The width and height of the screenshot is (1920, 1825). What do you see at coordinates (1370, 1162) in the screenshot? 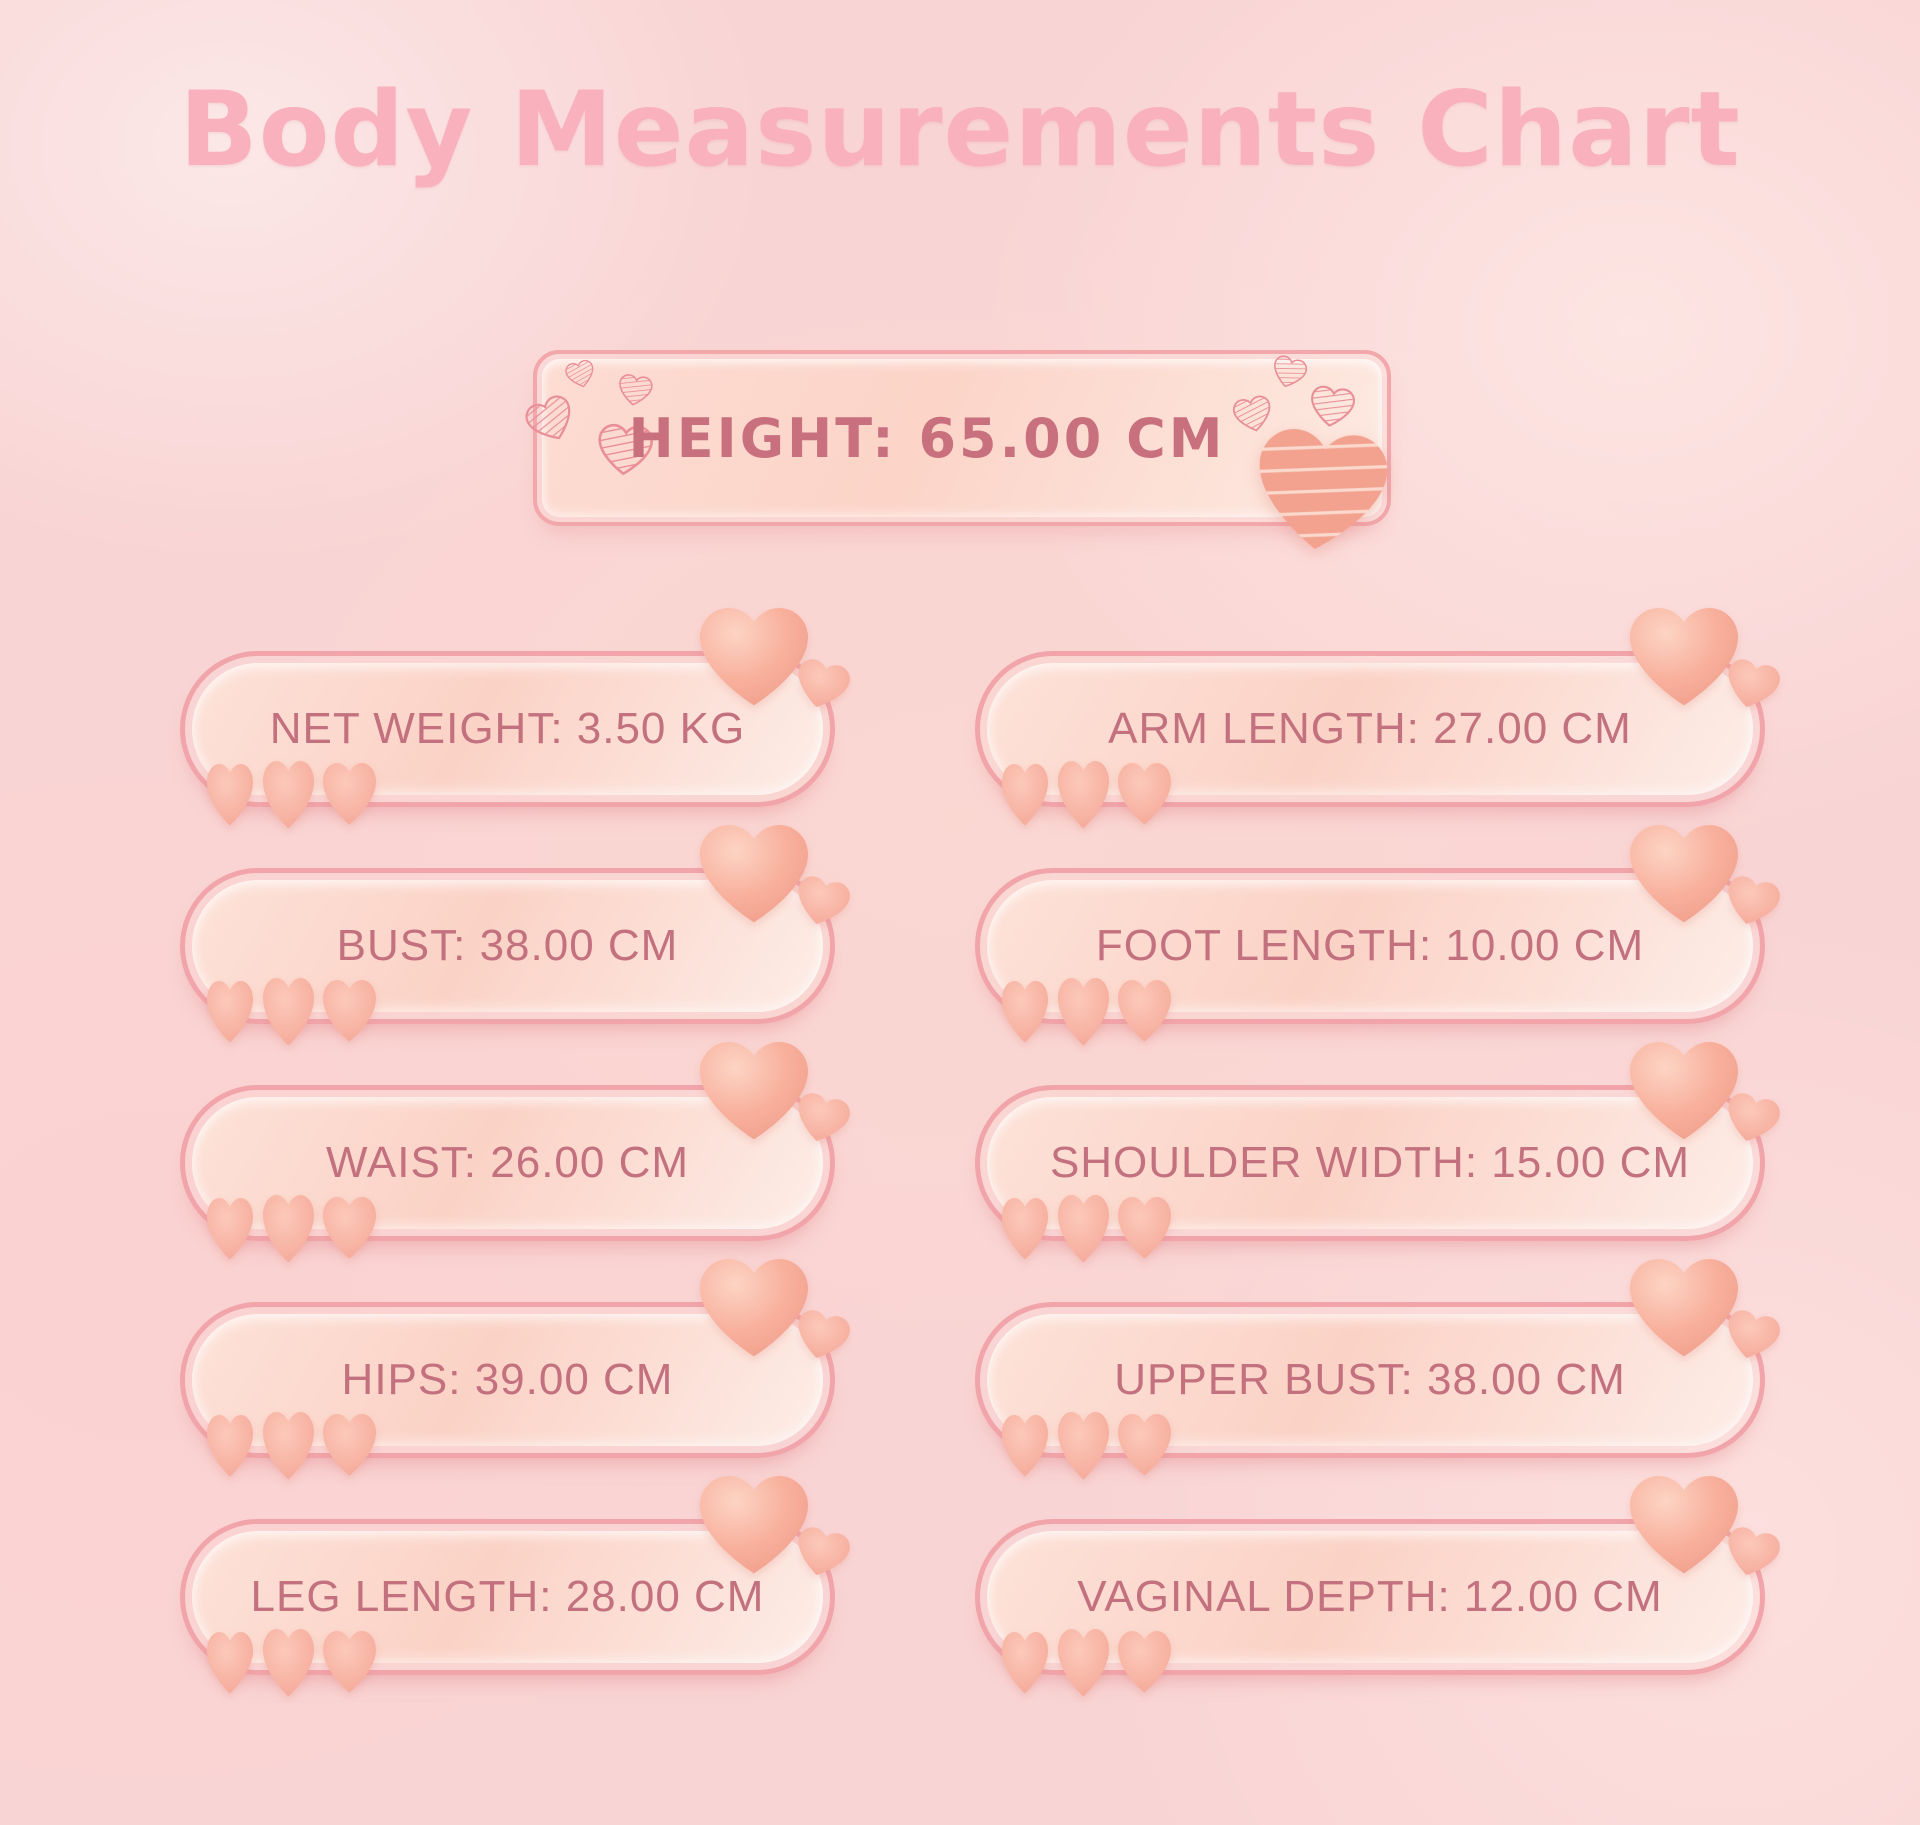
I see `measurement-label: SHOULDER WIDTH: 15.00 CM` at bounding box center [1370, 1162].